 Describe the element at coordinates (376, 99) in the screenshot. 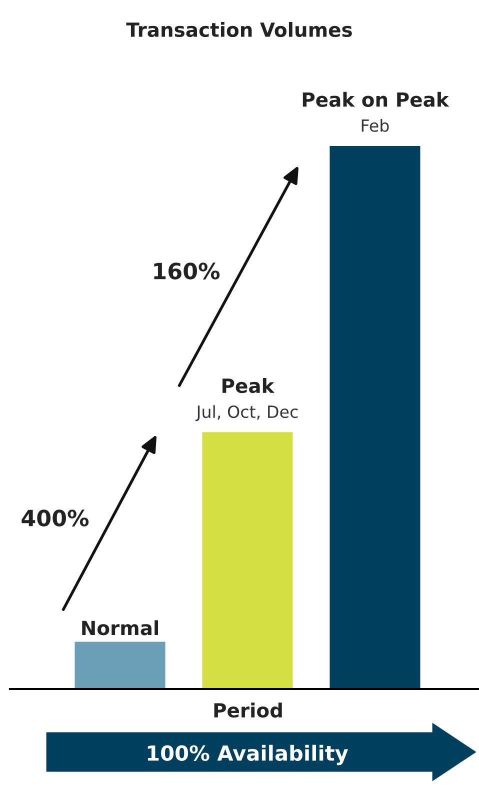

I see `x-tick-label: Peak on Peak` at that location.